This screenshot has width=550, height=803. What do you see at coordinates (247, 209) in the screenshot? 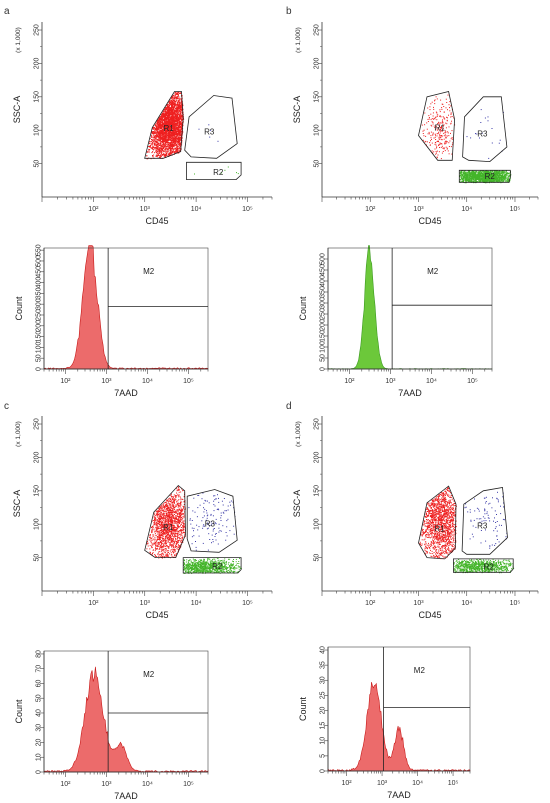
I see `a-dot-x-tick-label: 10⁵` at bounding box center [247, 209].